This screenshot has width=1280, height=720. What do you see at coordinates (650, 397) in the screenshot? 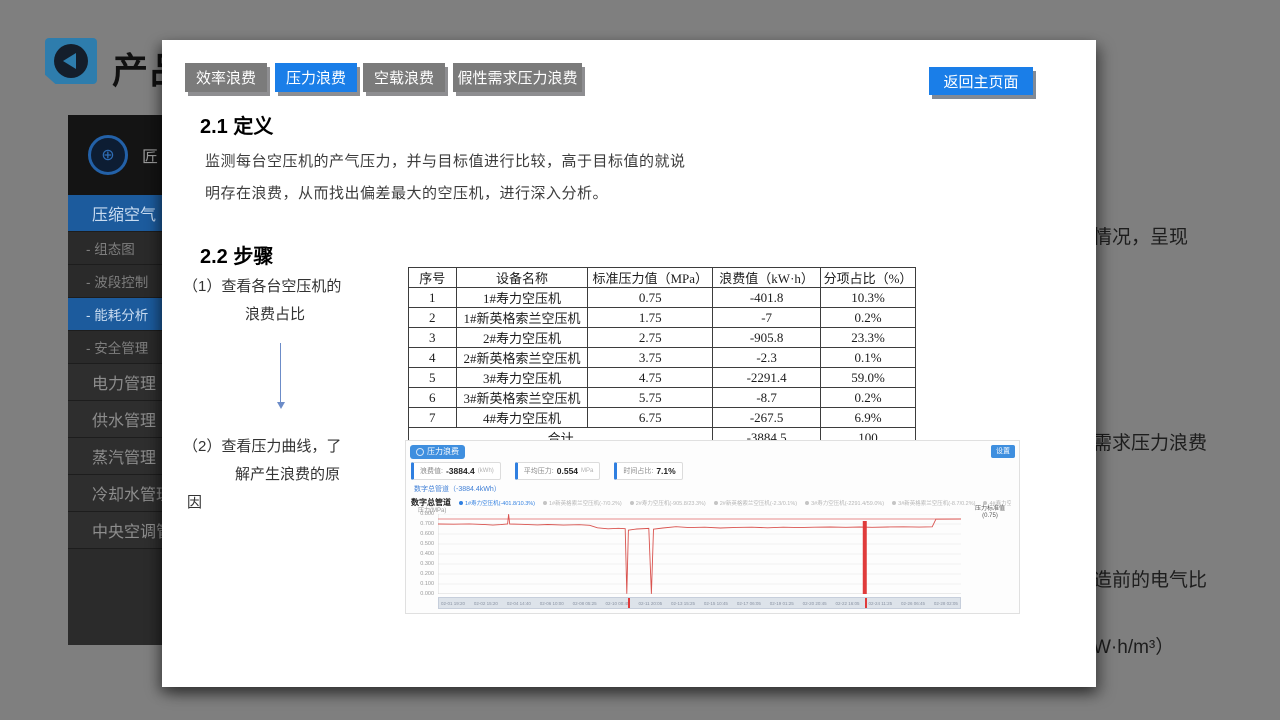
I see `table-cell: 5.75` at bounding box center [650, 397].